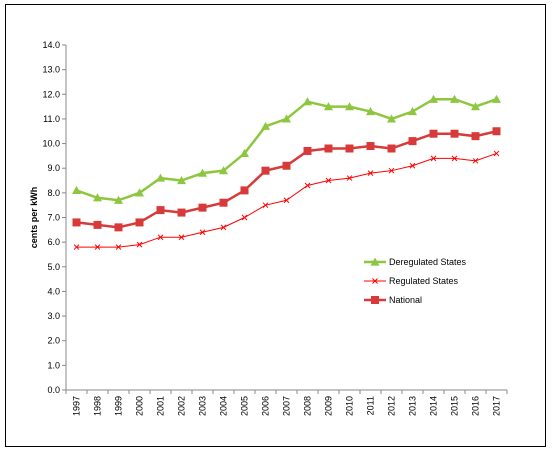  I want to click on legend-entry: Regulated States, so click(411, 281).